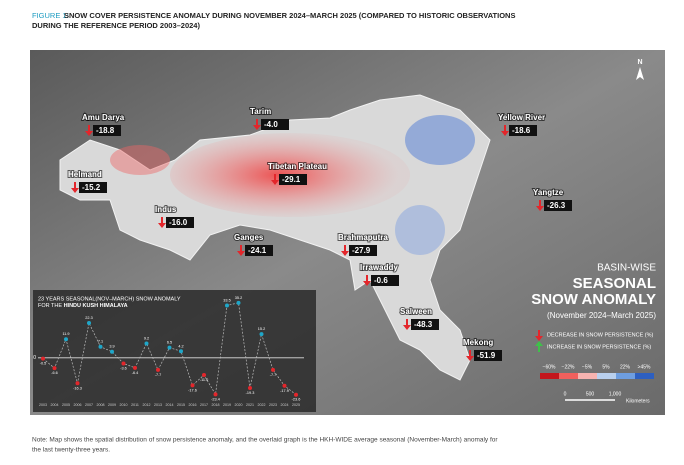 The image size is (684, 465). Describe the element at coordinates (51, 306) in the screenshot. I see `title-prefix: FOR THE` at that location.